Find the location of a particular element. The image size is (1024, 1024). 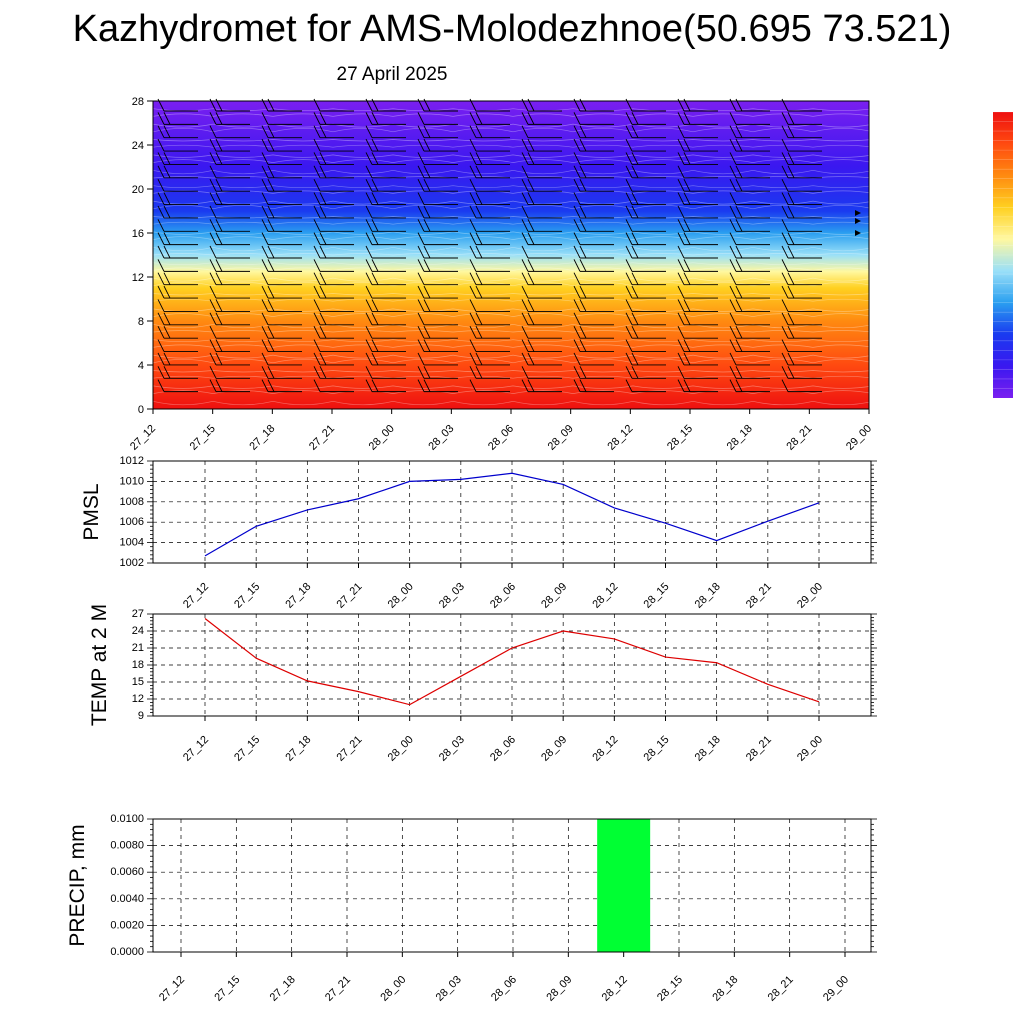

x-tick-label: 29_00 is located at coordinates (810, 749).